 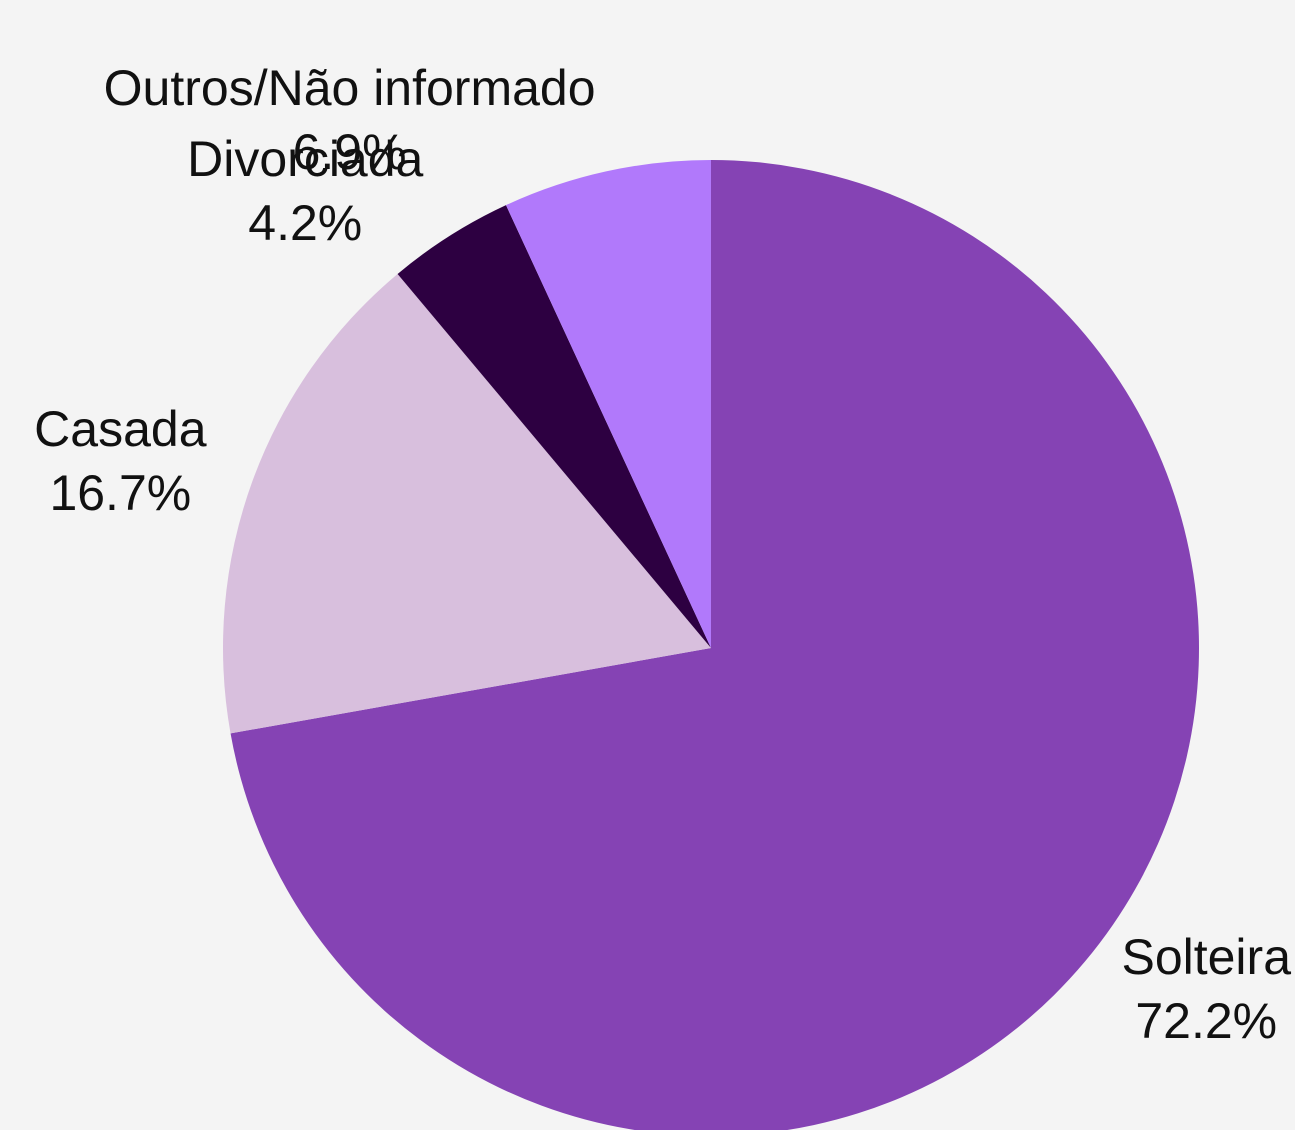 I want to click on slice-value-label: 16.7%, so click(x=120, y=493).